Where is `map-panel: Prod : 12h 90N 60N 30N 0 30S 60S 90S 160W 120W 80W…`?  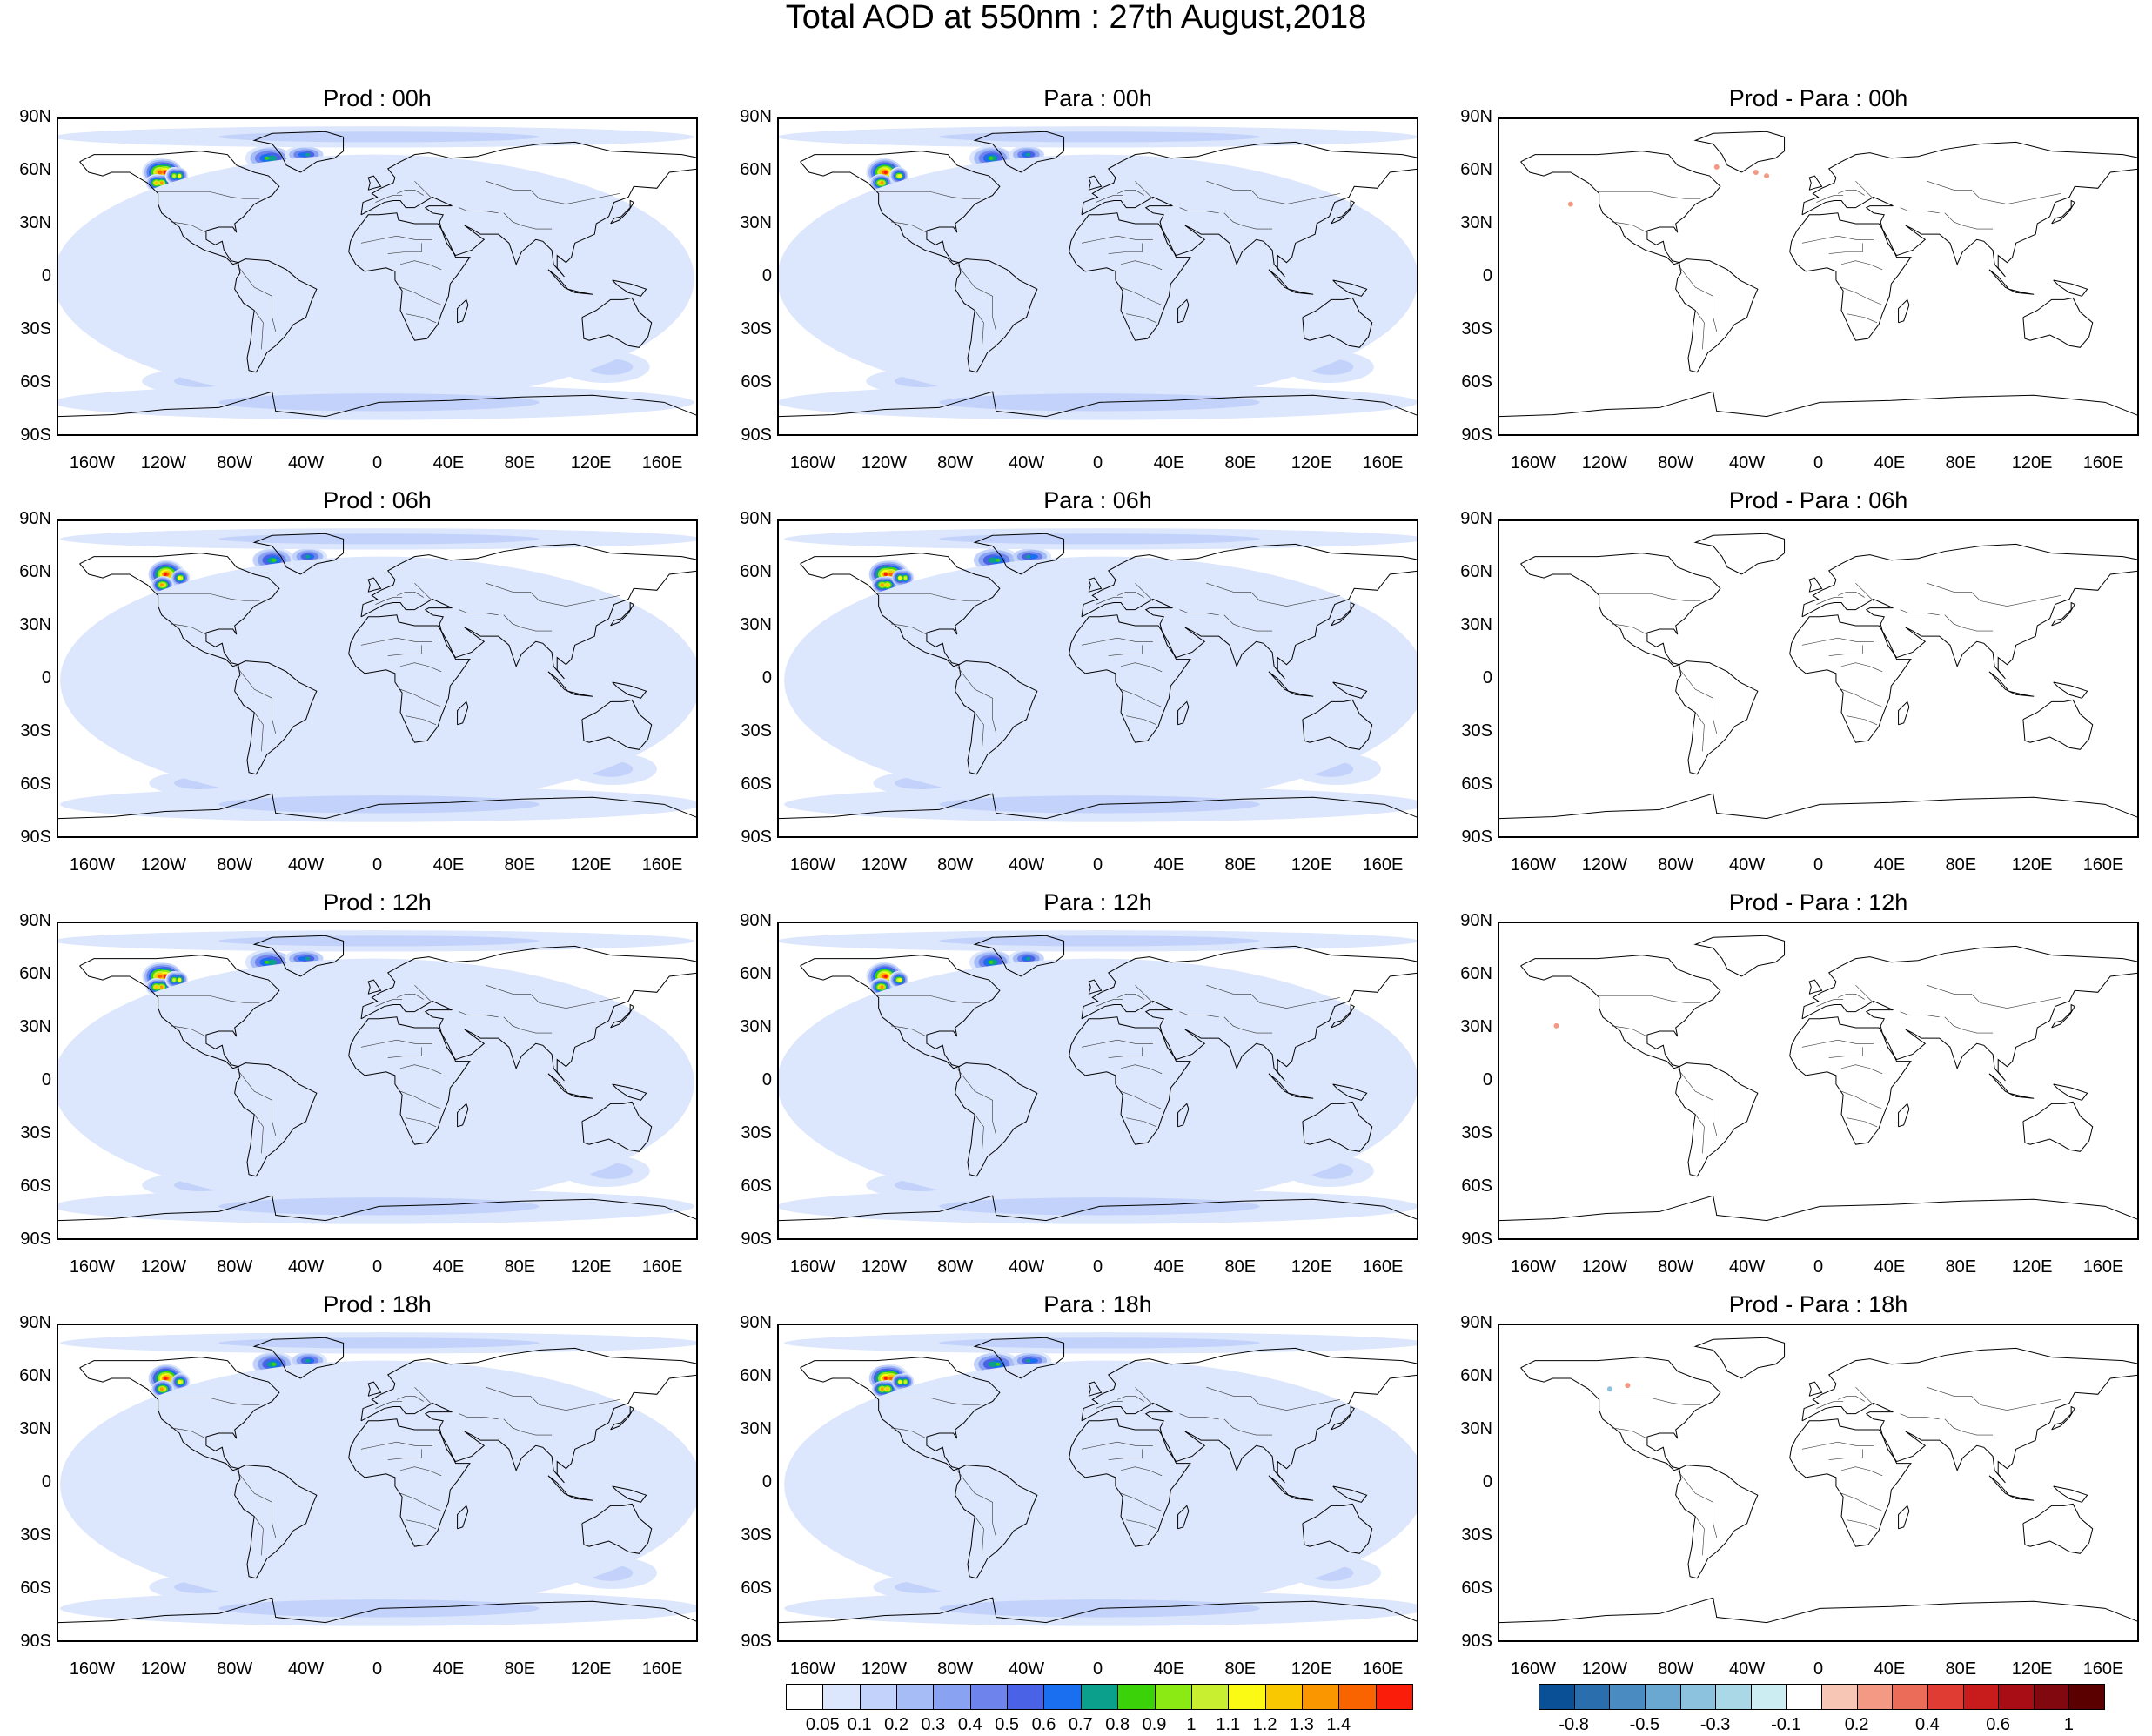
map-panel: Prod : 12h 90N 60N 30N 0 30S 60S 90S 160W 120W 80W… is located at coordinates (358, 1083).